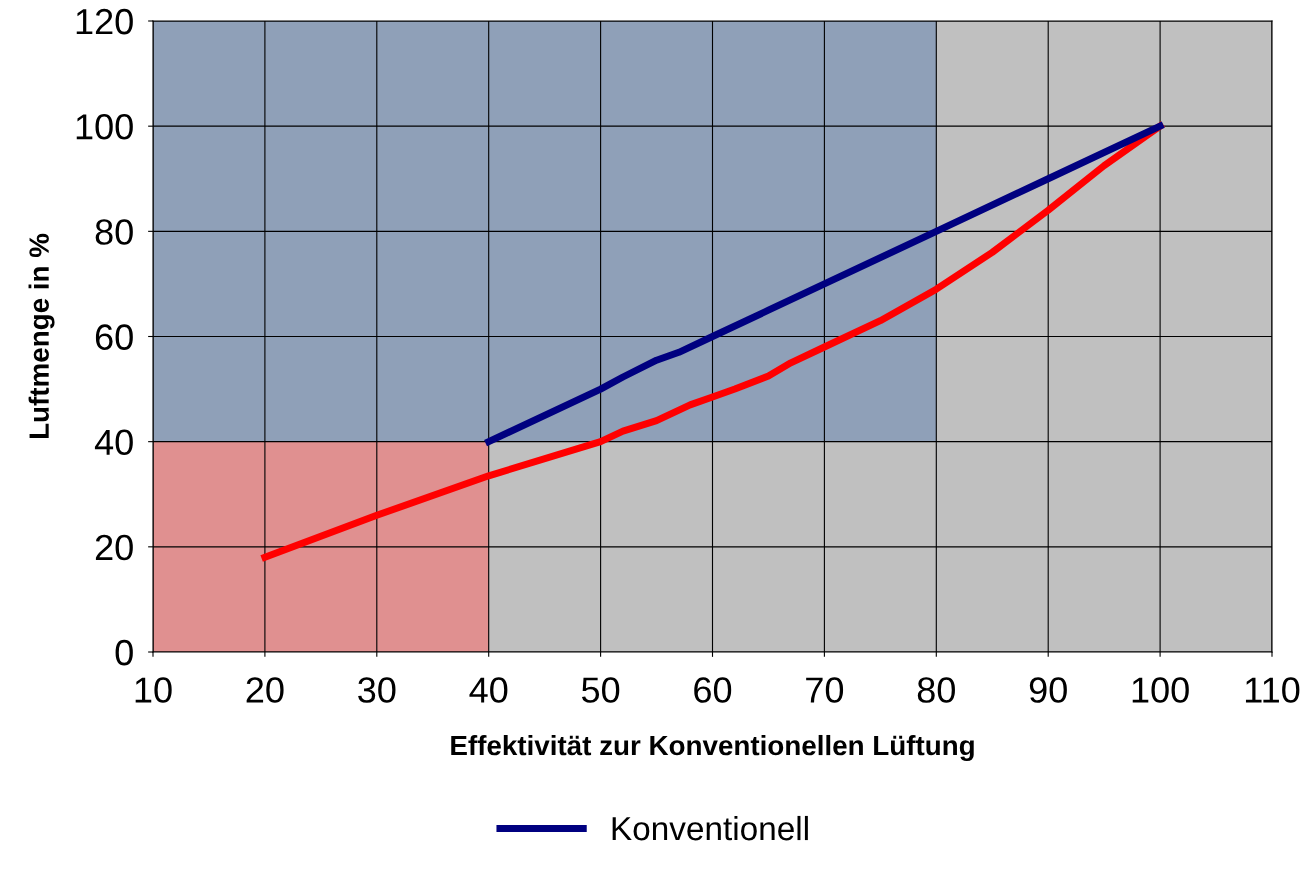 This screenshot has height=877, width=1310. What do you see at coordinates (488, 690) in the screenshot?
I see `x-tick-label: 40` at bounding box center [488, 690].